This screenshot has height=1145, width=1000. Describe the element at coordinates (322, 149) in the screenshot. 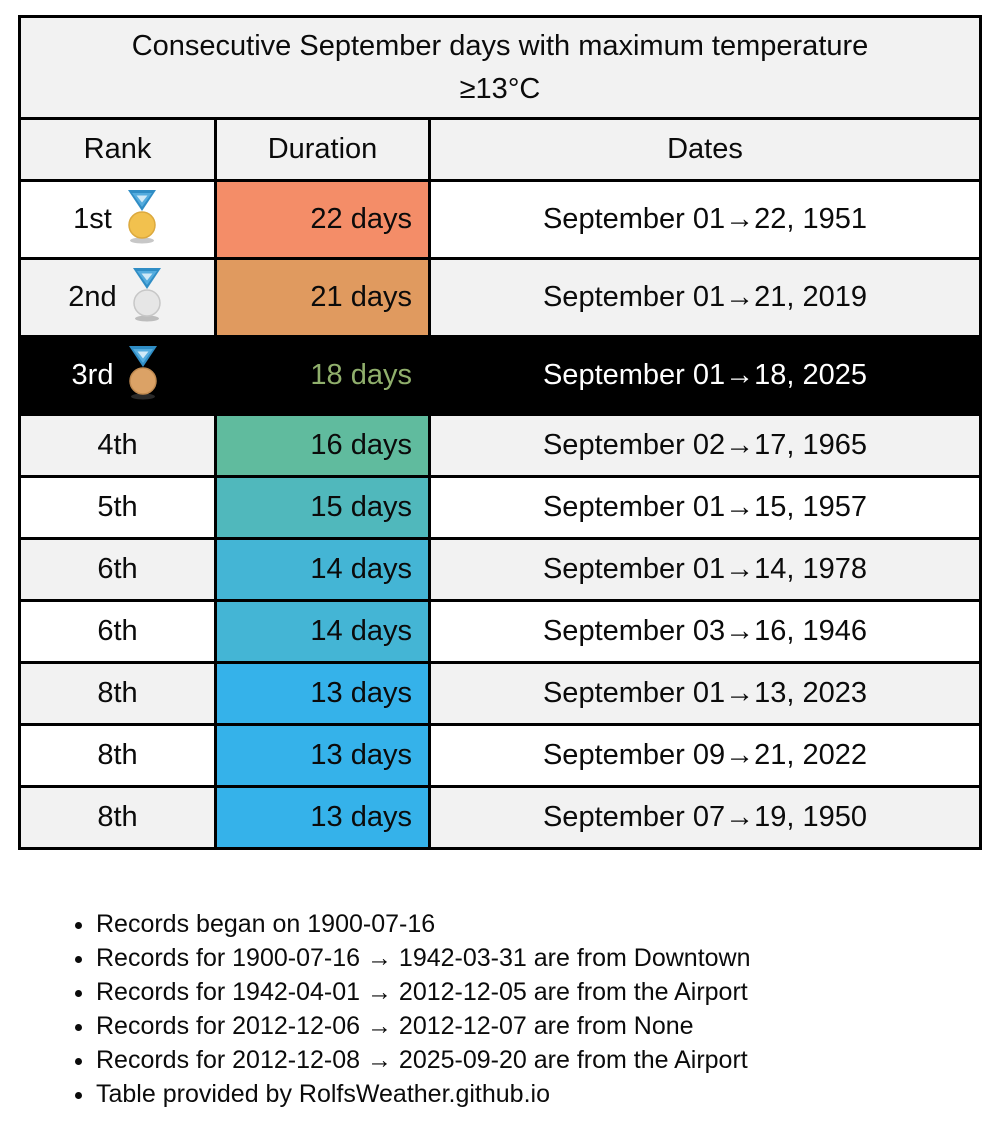

I see `column-header-duration: Duration` at that location.